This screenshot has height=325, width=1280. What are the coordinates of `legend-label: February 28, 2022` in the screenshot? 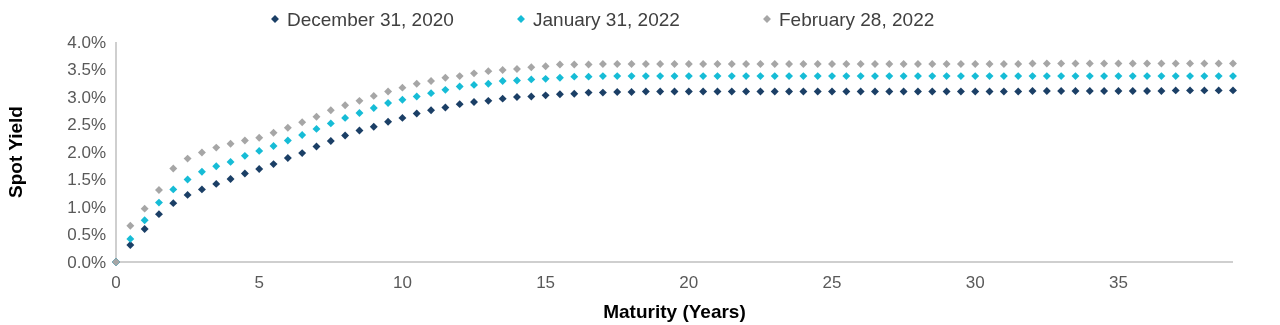 It's located at (857, 19).